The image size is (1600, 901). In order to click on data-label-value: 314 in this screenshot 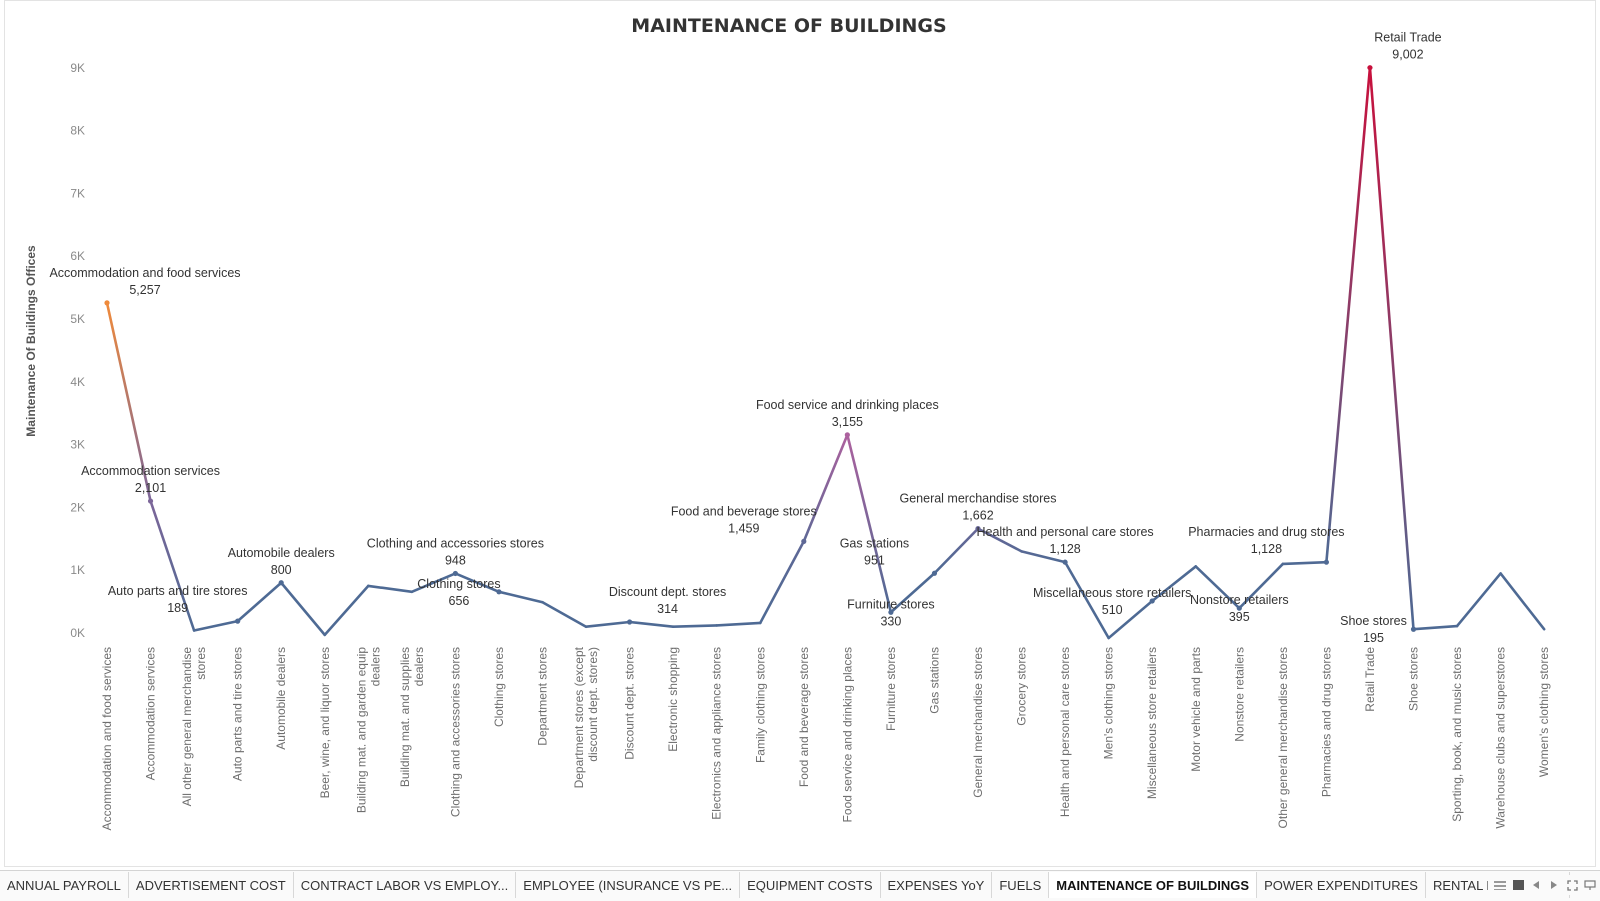, I will do `click(667, 609)`.